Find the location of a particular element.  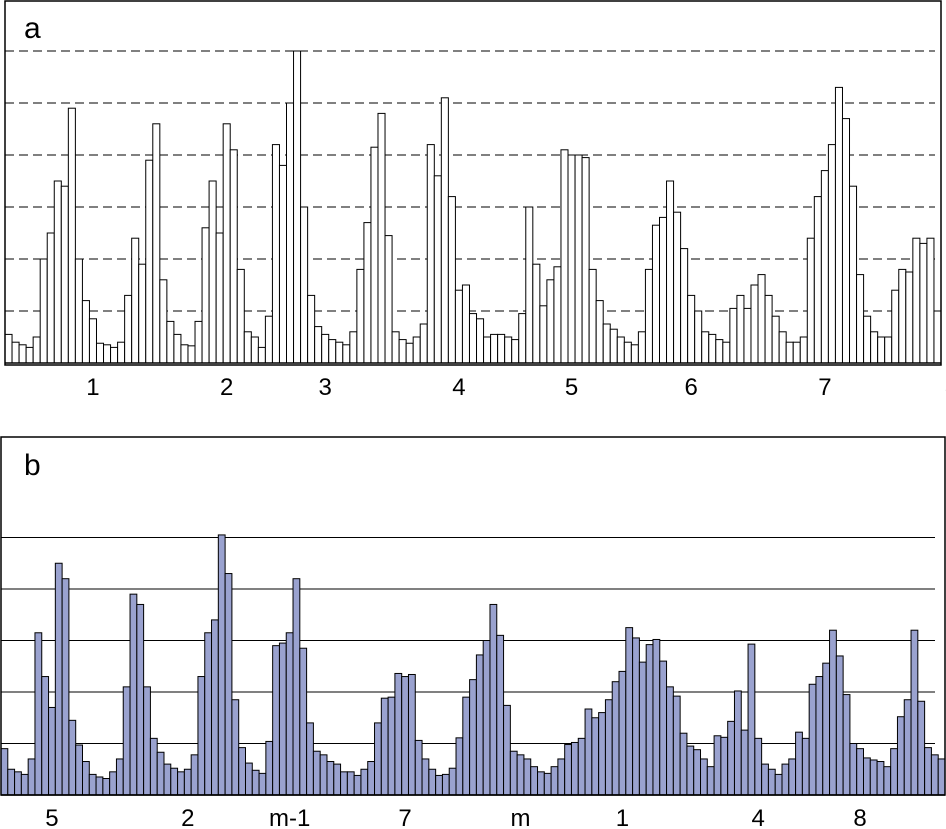

panel-b-tick-label: 7 is located at coordinates (404, 817).